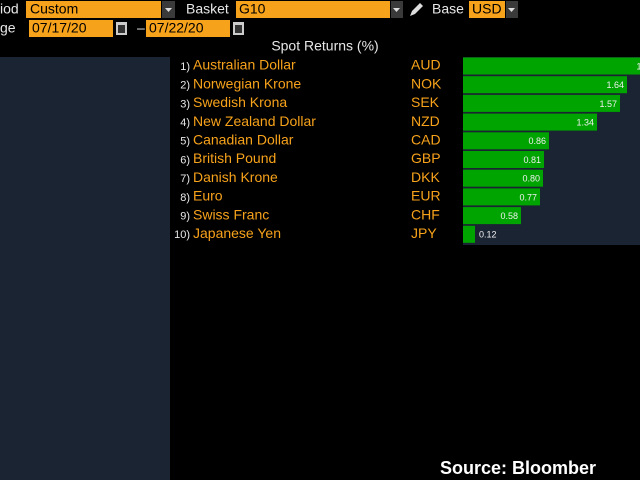 The height and width of the screenshot is (480, 640). I want to click on value-label: 1.34, so click(585, 122).